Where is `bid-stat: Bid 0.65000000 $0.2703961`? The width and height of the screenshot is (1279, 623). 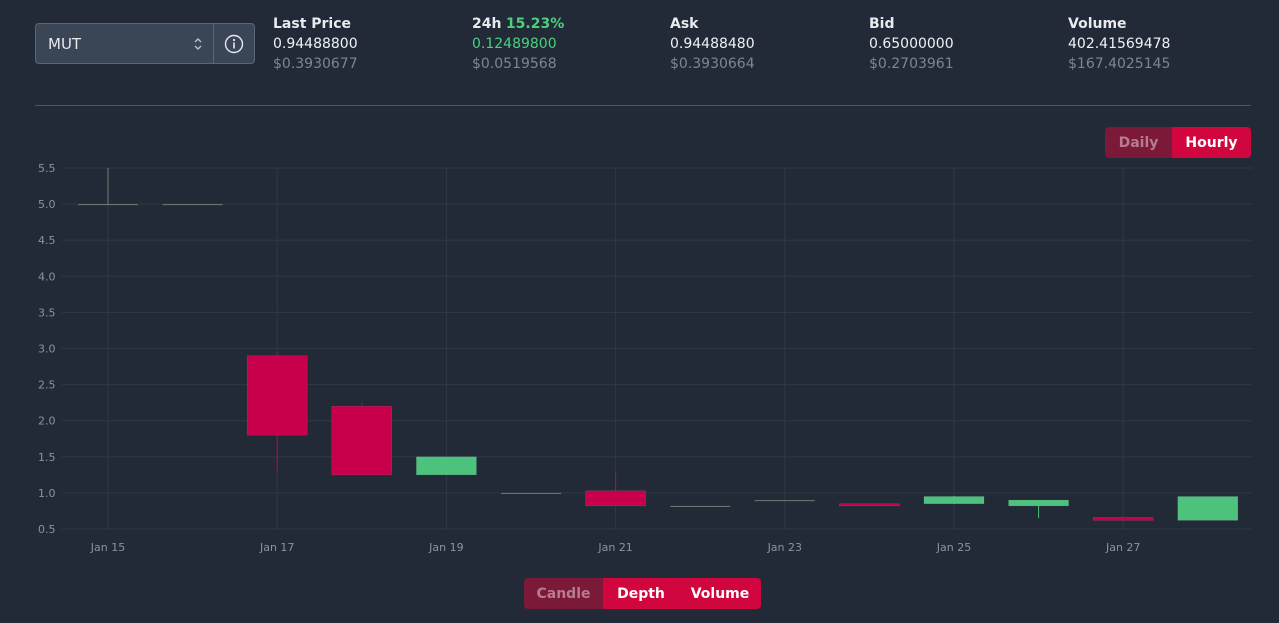
bid-stat: Bid 0.65000000 $0.2703961 is located at coordinates (911, 44).